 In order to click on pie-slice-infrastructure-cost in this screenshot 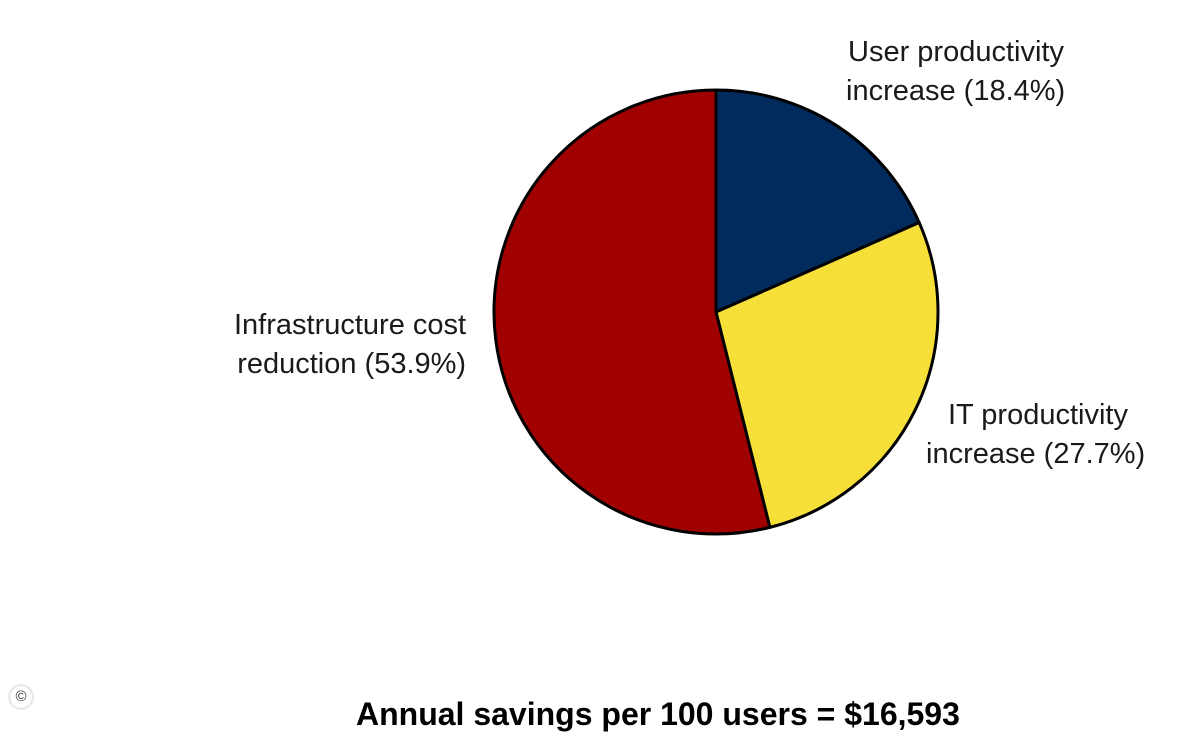, I will do `click(632, 312)`.